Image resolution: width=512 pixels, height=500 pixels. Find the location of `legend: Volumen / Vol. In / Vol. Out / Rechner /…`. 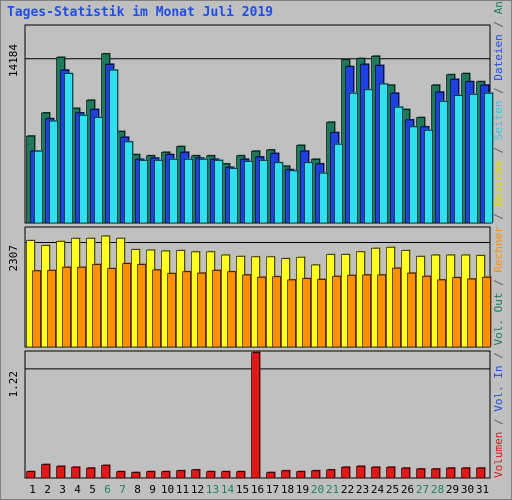

legend: Volumen / Vol. In / Vol. Out / Rechner /… is located at coordinates (498, 239).